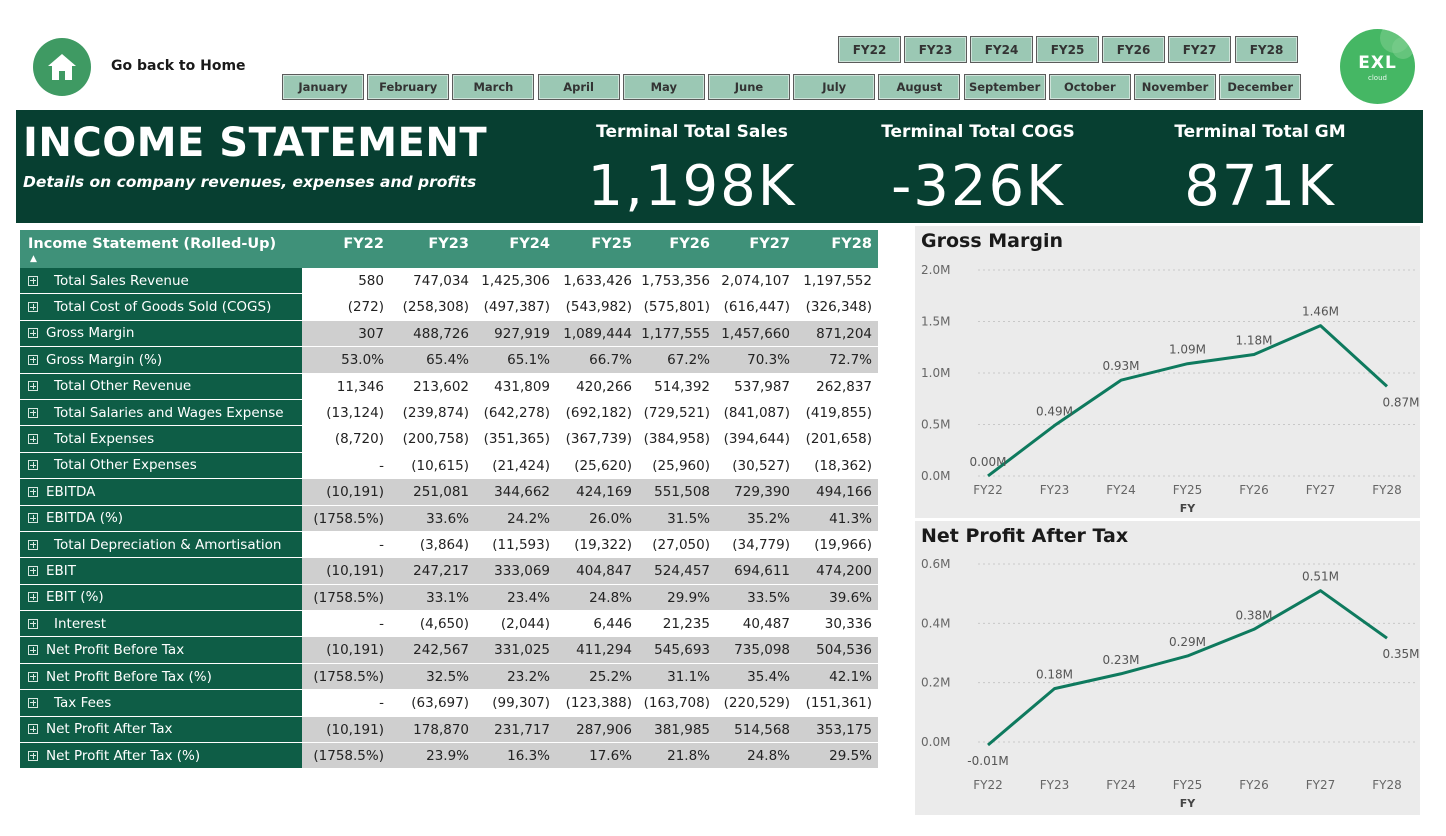  What do you see at coordinates (597, 281) in the screenshot?
I see `table-cell: 1,633,426` at bounding box center [597, 281].